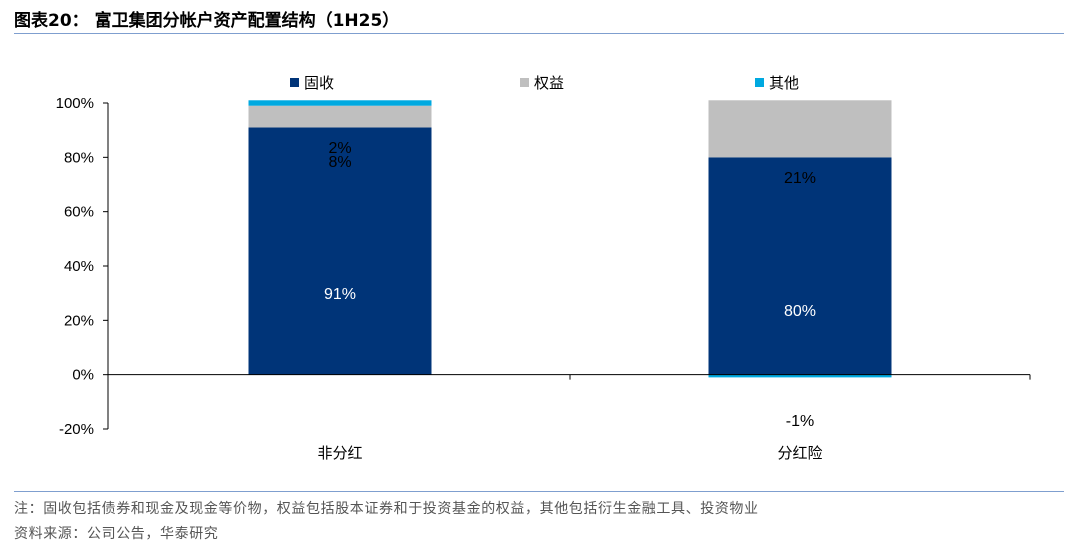 Image resolution: width=1080 pixels, height=552 pixels. Describe the element at coordinates (784, 83) in the screenshot. I see `legend-label-other: 其他` at that location.